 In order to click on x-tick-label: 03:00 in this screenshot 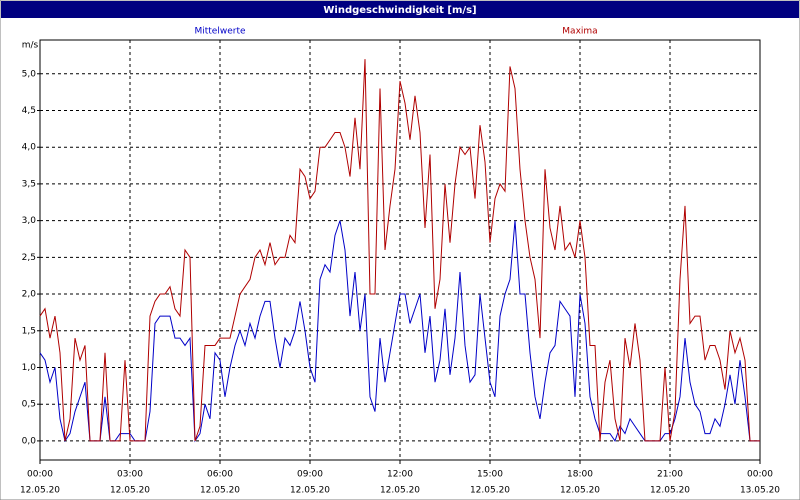, I will do `click(130, 475)`.